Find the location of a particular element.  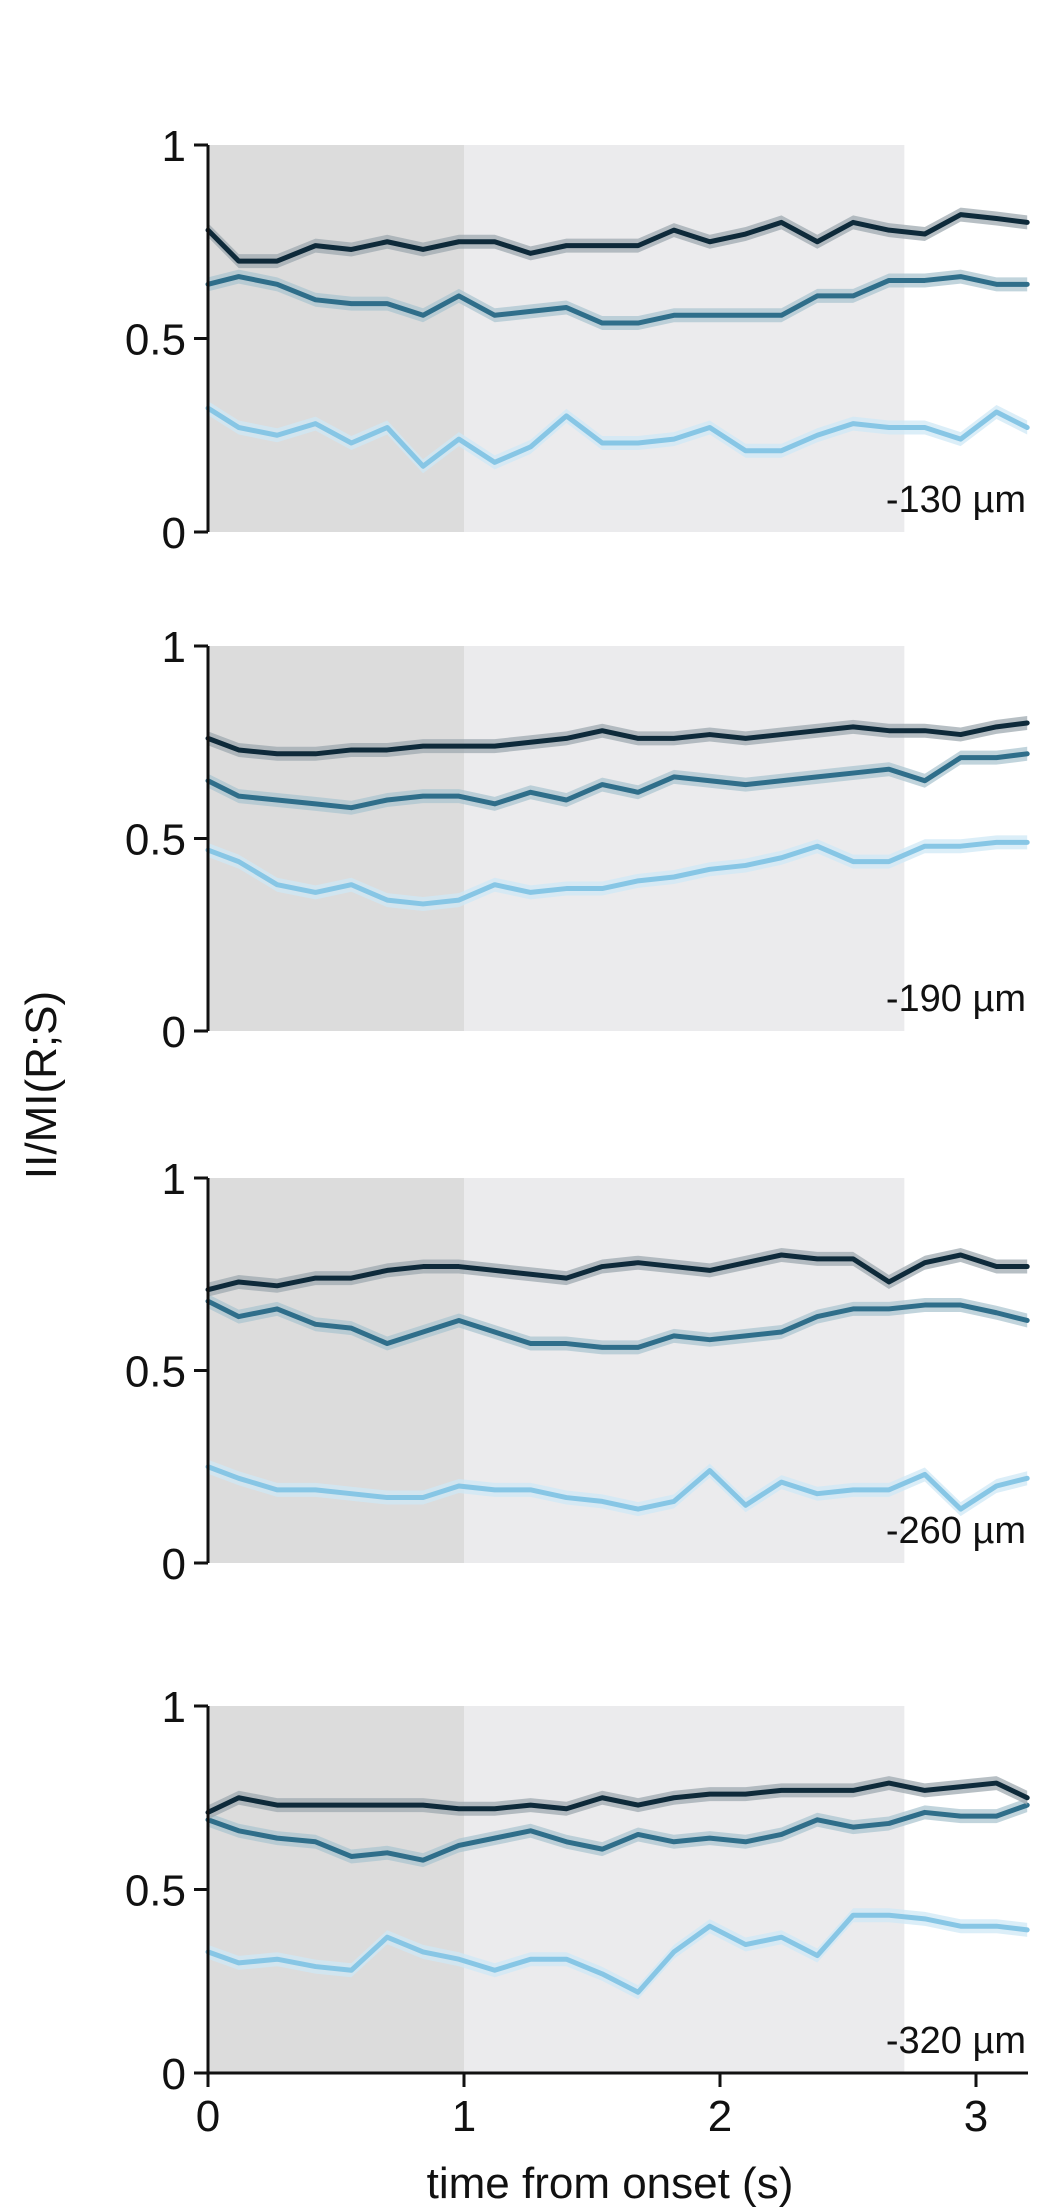

x-tick-label: 3 is located at coordinates (976, 2116).